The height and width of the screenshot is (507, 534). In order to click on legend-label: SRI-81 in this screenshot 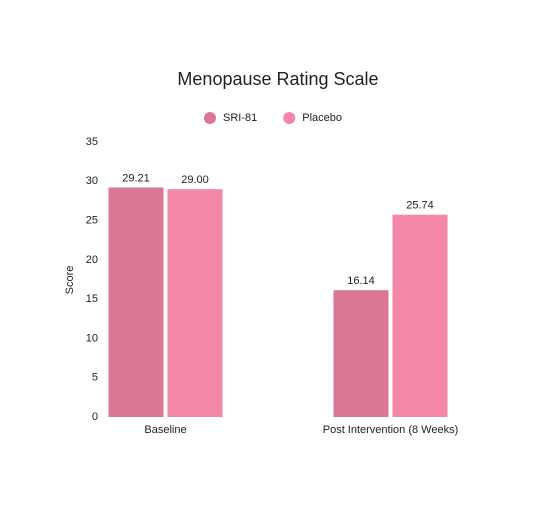, I will do `click(240, 118)`.